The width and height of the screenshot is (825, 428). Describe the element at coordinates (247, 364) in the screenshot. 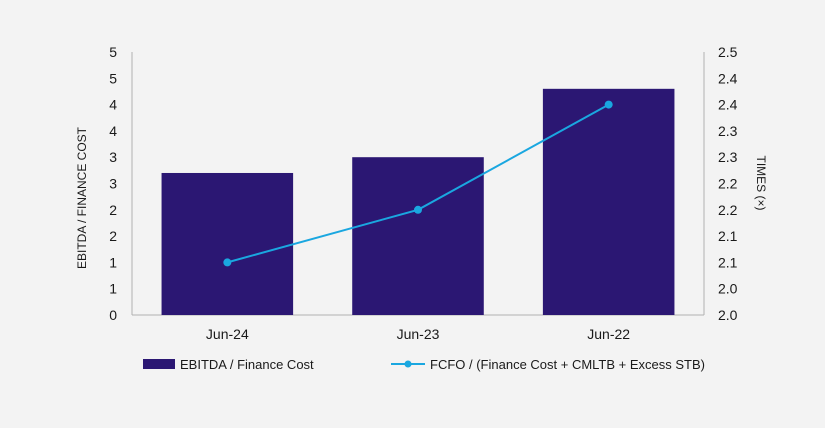

I see `legend-label-bar: EBITDA / Finance Cost` at that location.